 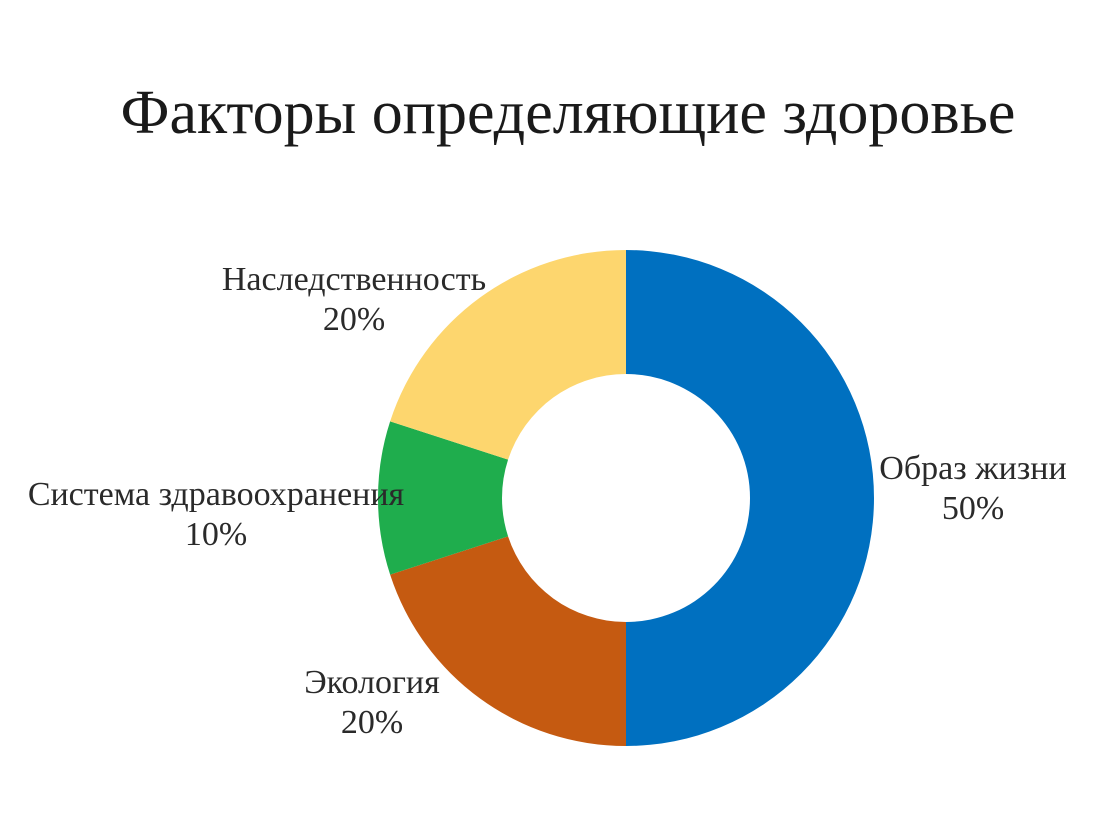 I want to click on chart-title: Факторы определяющие здоровье, so click(x=568, y=113).